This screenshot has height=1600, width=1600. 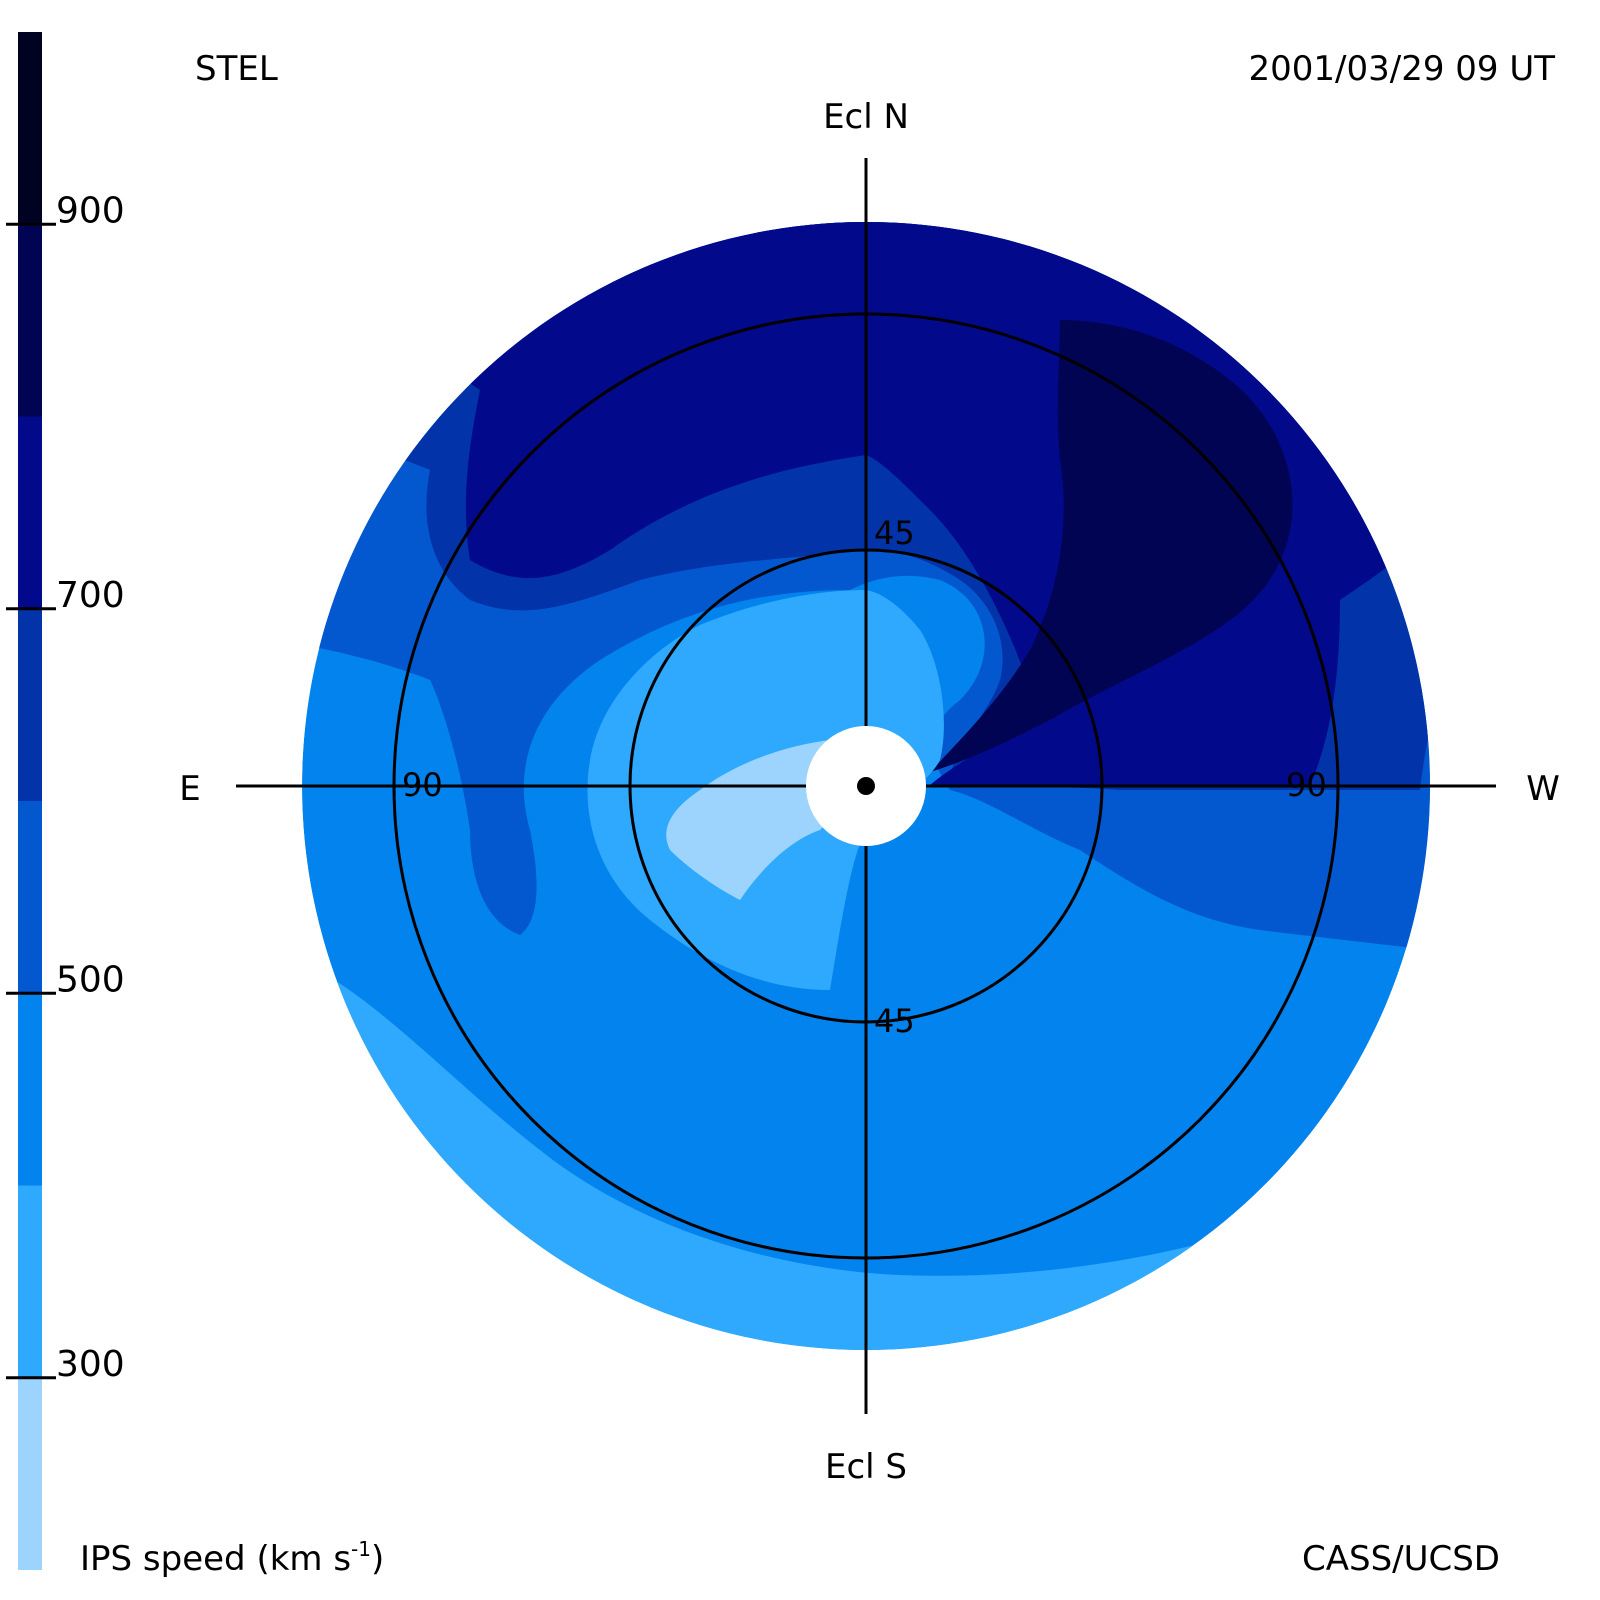 I want to click on ring-label-outer-right: 90, so click(x=1306, y=785).